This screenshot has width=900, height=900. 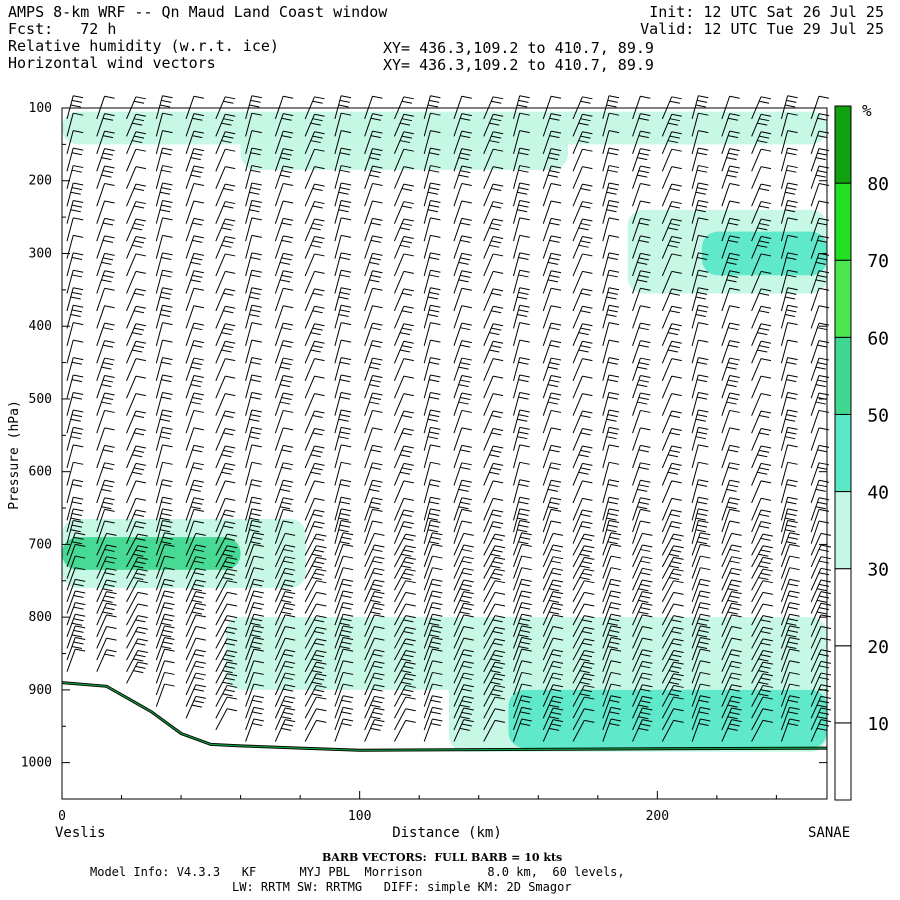 I want to click on y-tick-label: 500, so click(x=40, y=399).